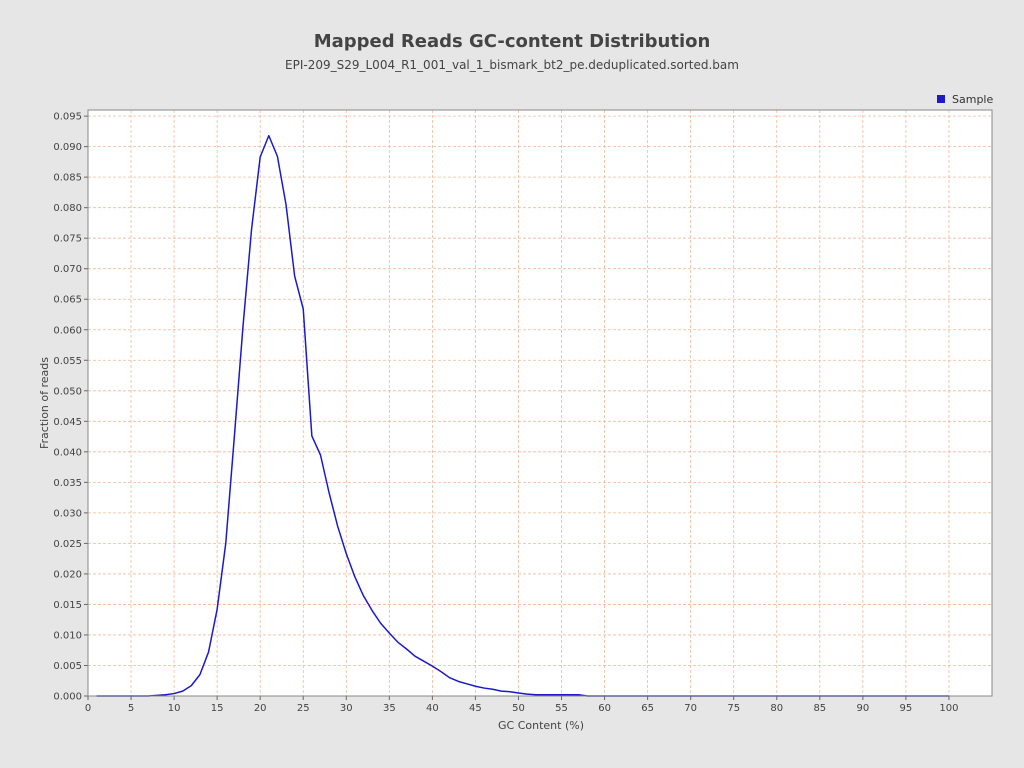  Describe the element at coordinates (67, 452) in the screenshot. I see `y-tick-label: 0.040` at that location.